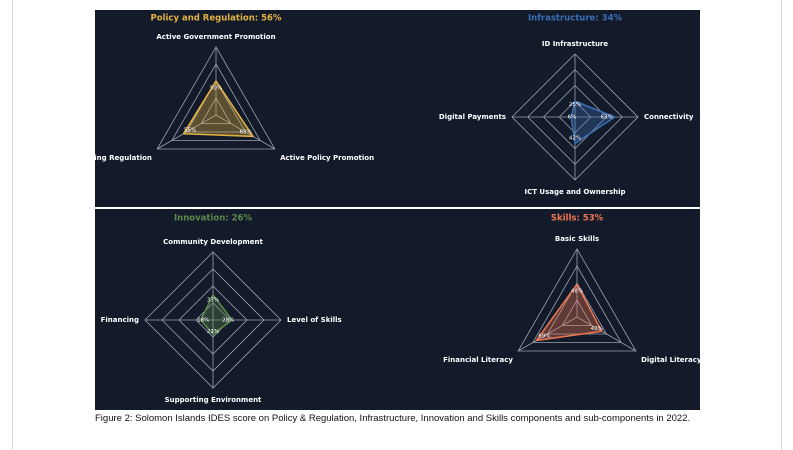 The height and width of the screenshot is (450, 793). I want to click on axis-label: Financing, so click(120, 320).